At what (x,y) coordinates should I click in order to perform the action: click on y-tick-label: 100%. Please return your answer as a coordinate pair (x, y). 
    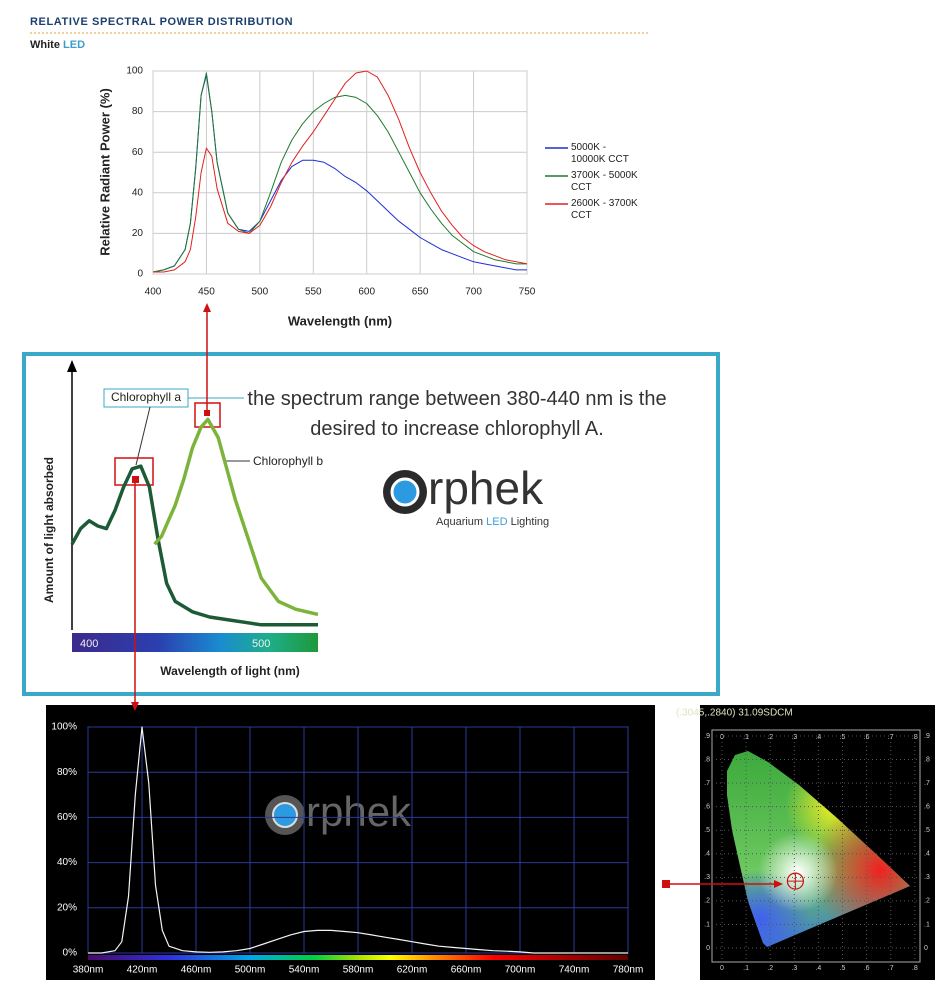
    Looking at the image, I should click on (64, 727).